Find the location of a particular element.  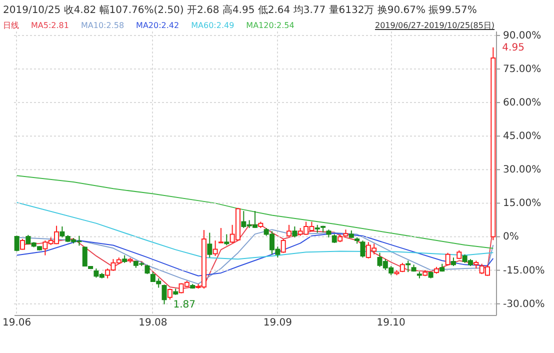

y-tick-label: 60.00% is located at coordinates (522, 103).